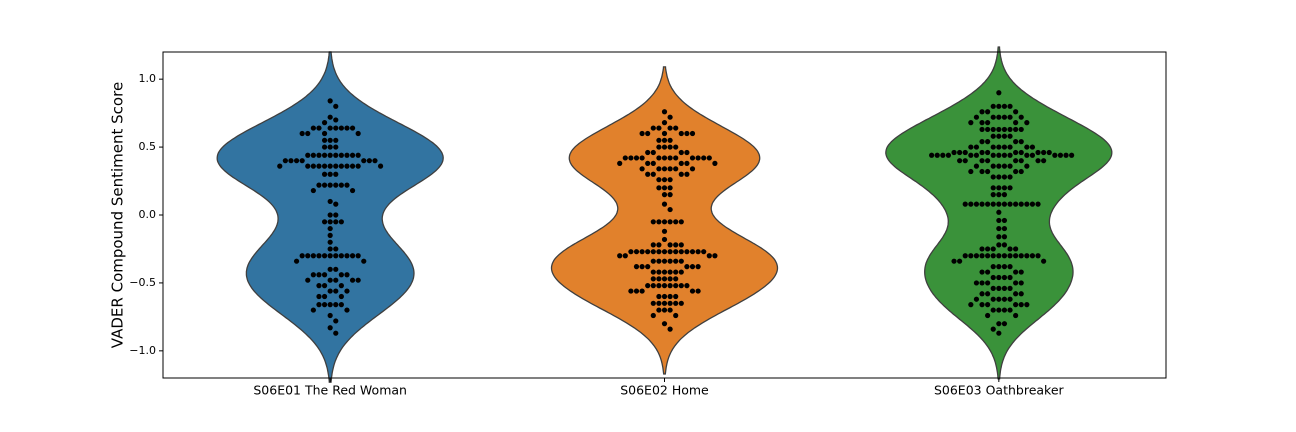 The width and height of the screenshot is (1296, 432). What do you see at coordinates (142, 282) in the screenshot?
I see `y-tick-label: −0.5` at bounding box center [142, 282].